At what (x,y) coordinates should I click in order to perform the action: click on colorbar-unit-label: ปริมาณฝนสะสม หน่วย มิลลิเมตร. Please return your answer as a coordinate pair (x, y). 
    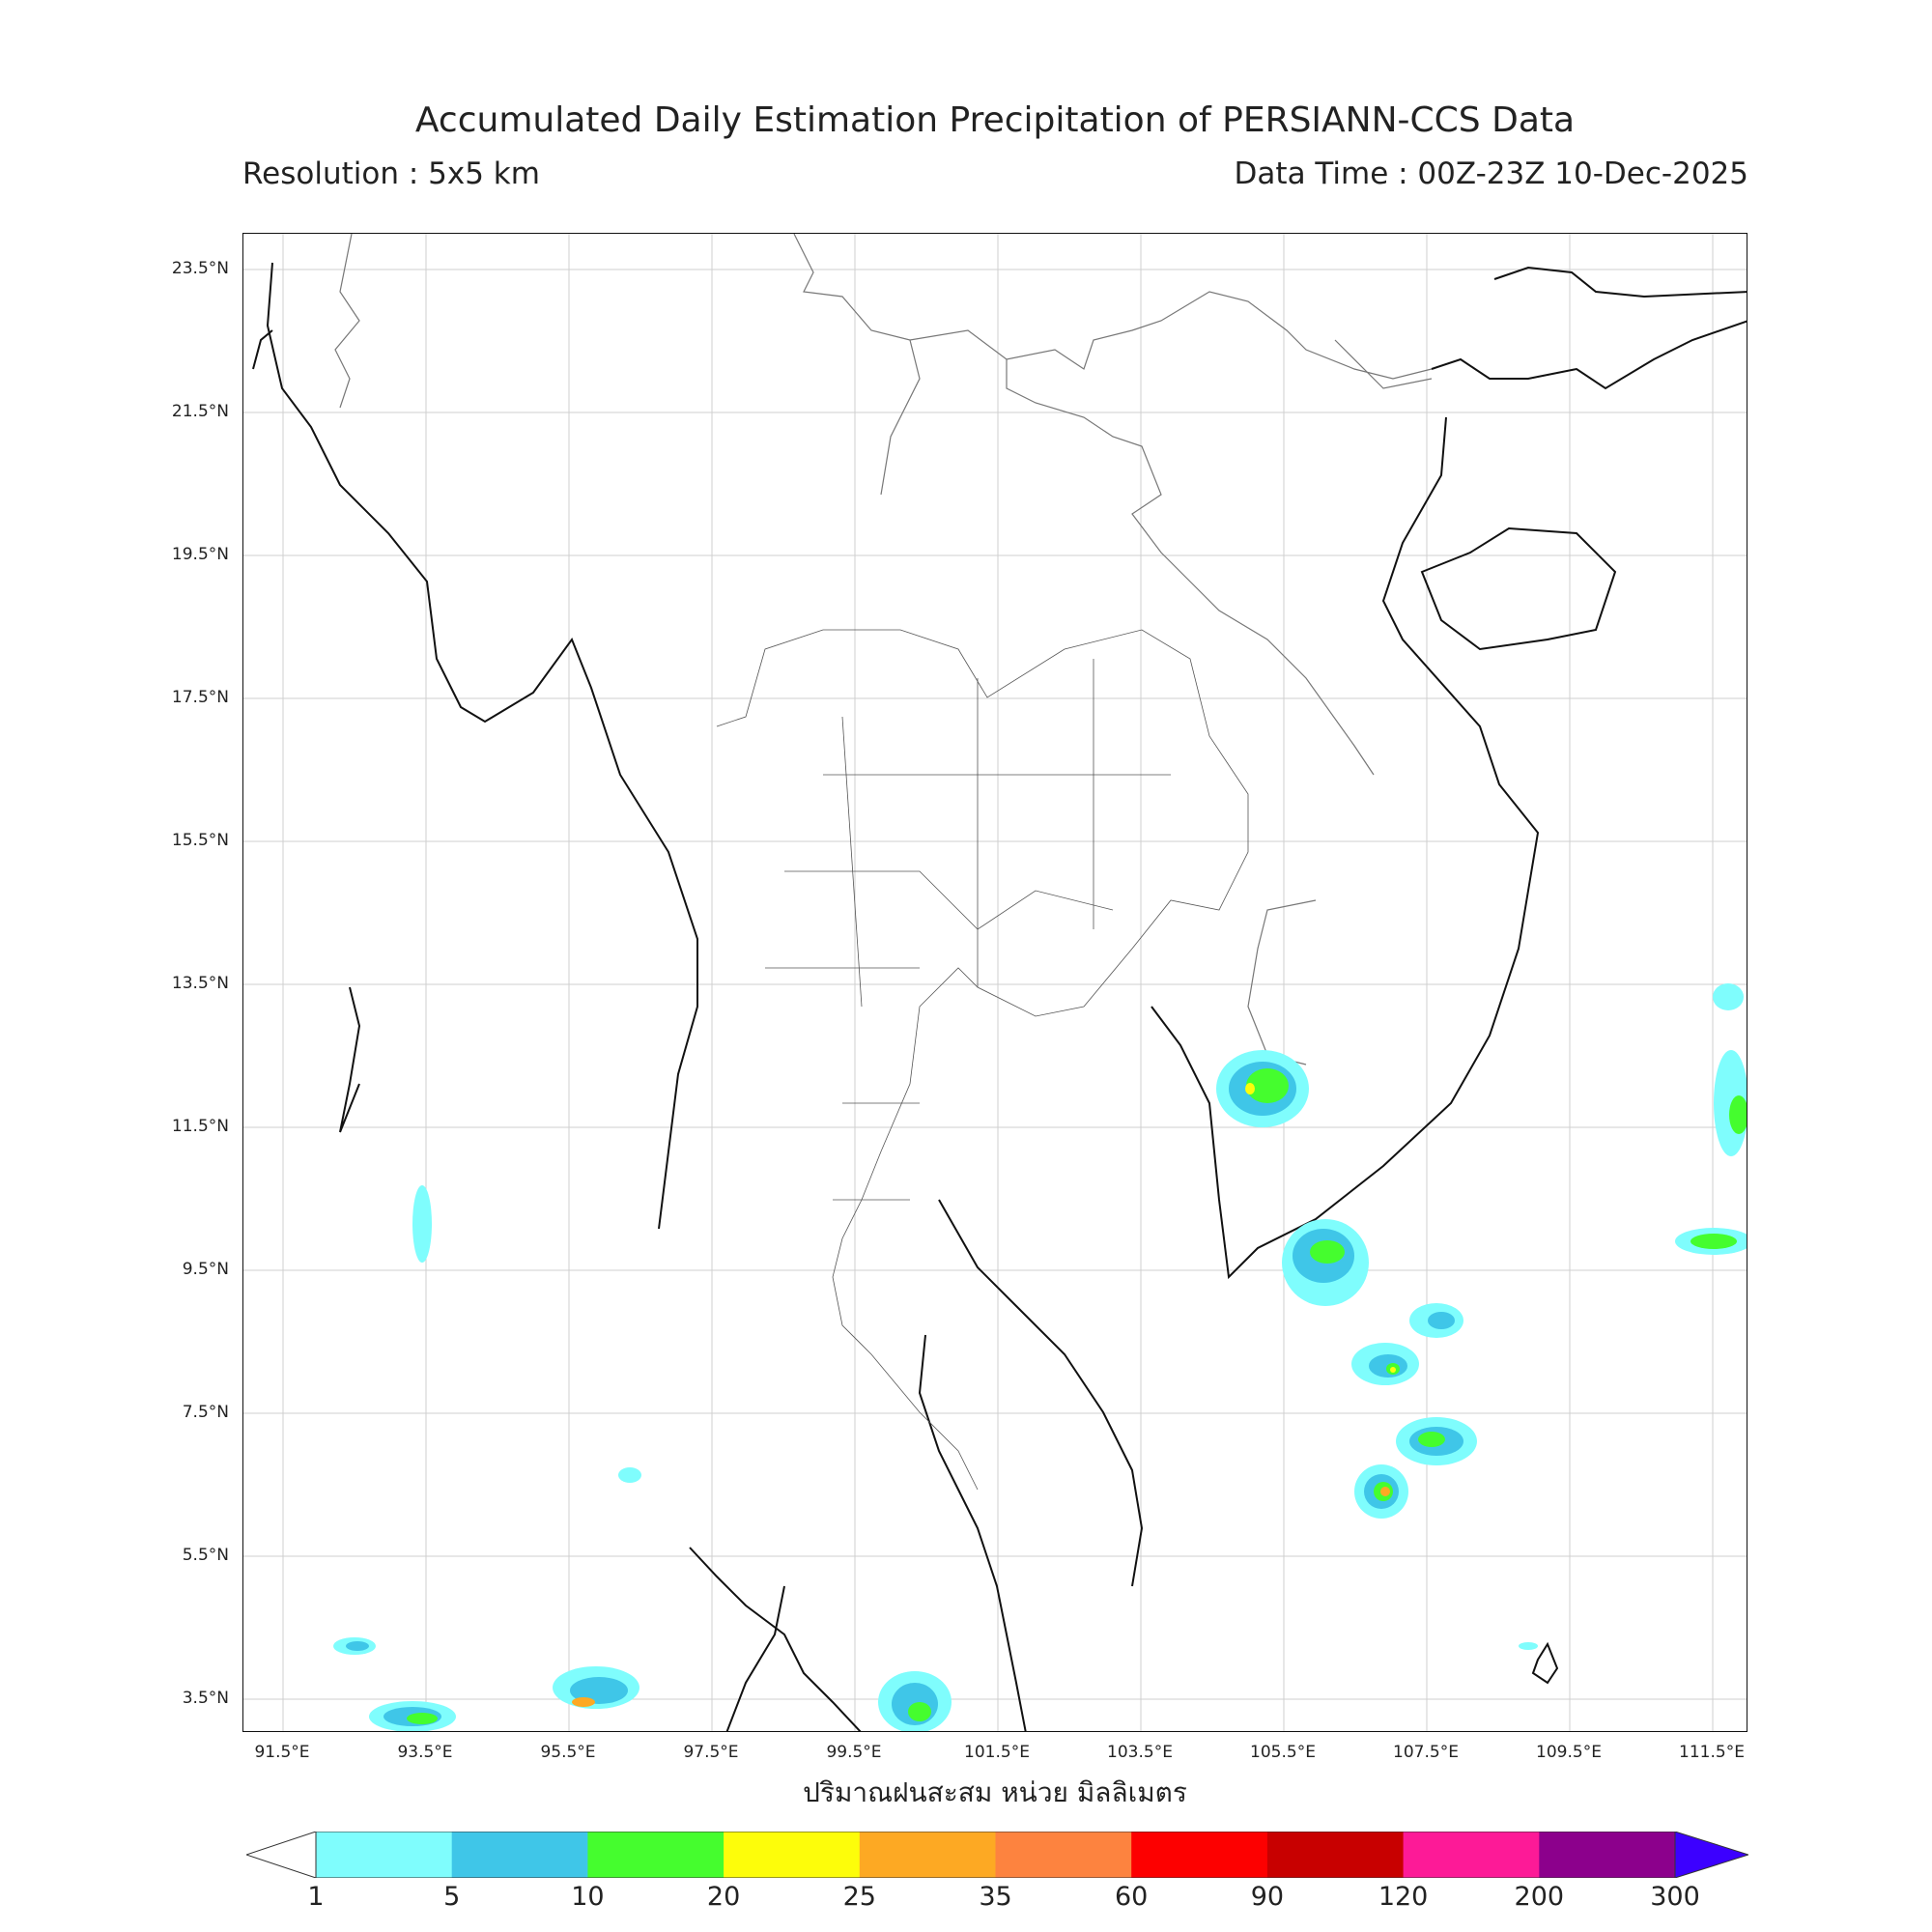
    Looking at the image, I should click on (995, 1792).